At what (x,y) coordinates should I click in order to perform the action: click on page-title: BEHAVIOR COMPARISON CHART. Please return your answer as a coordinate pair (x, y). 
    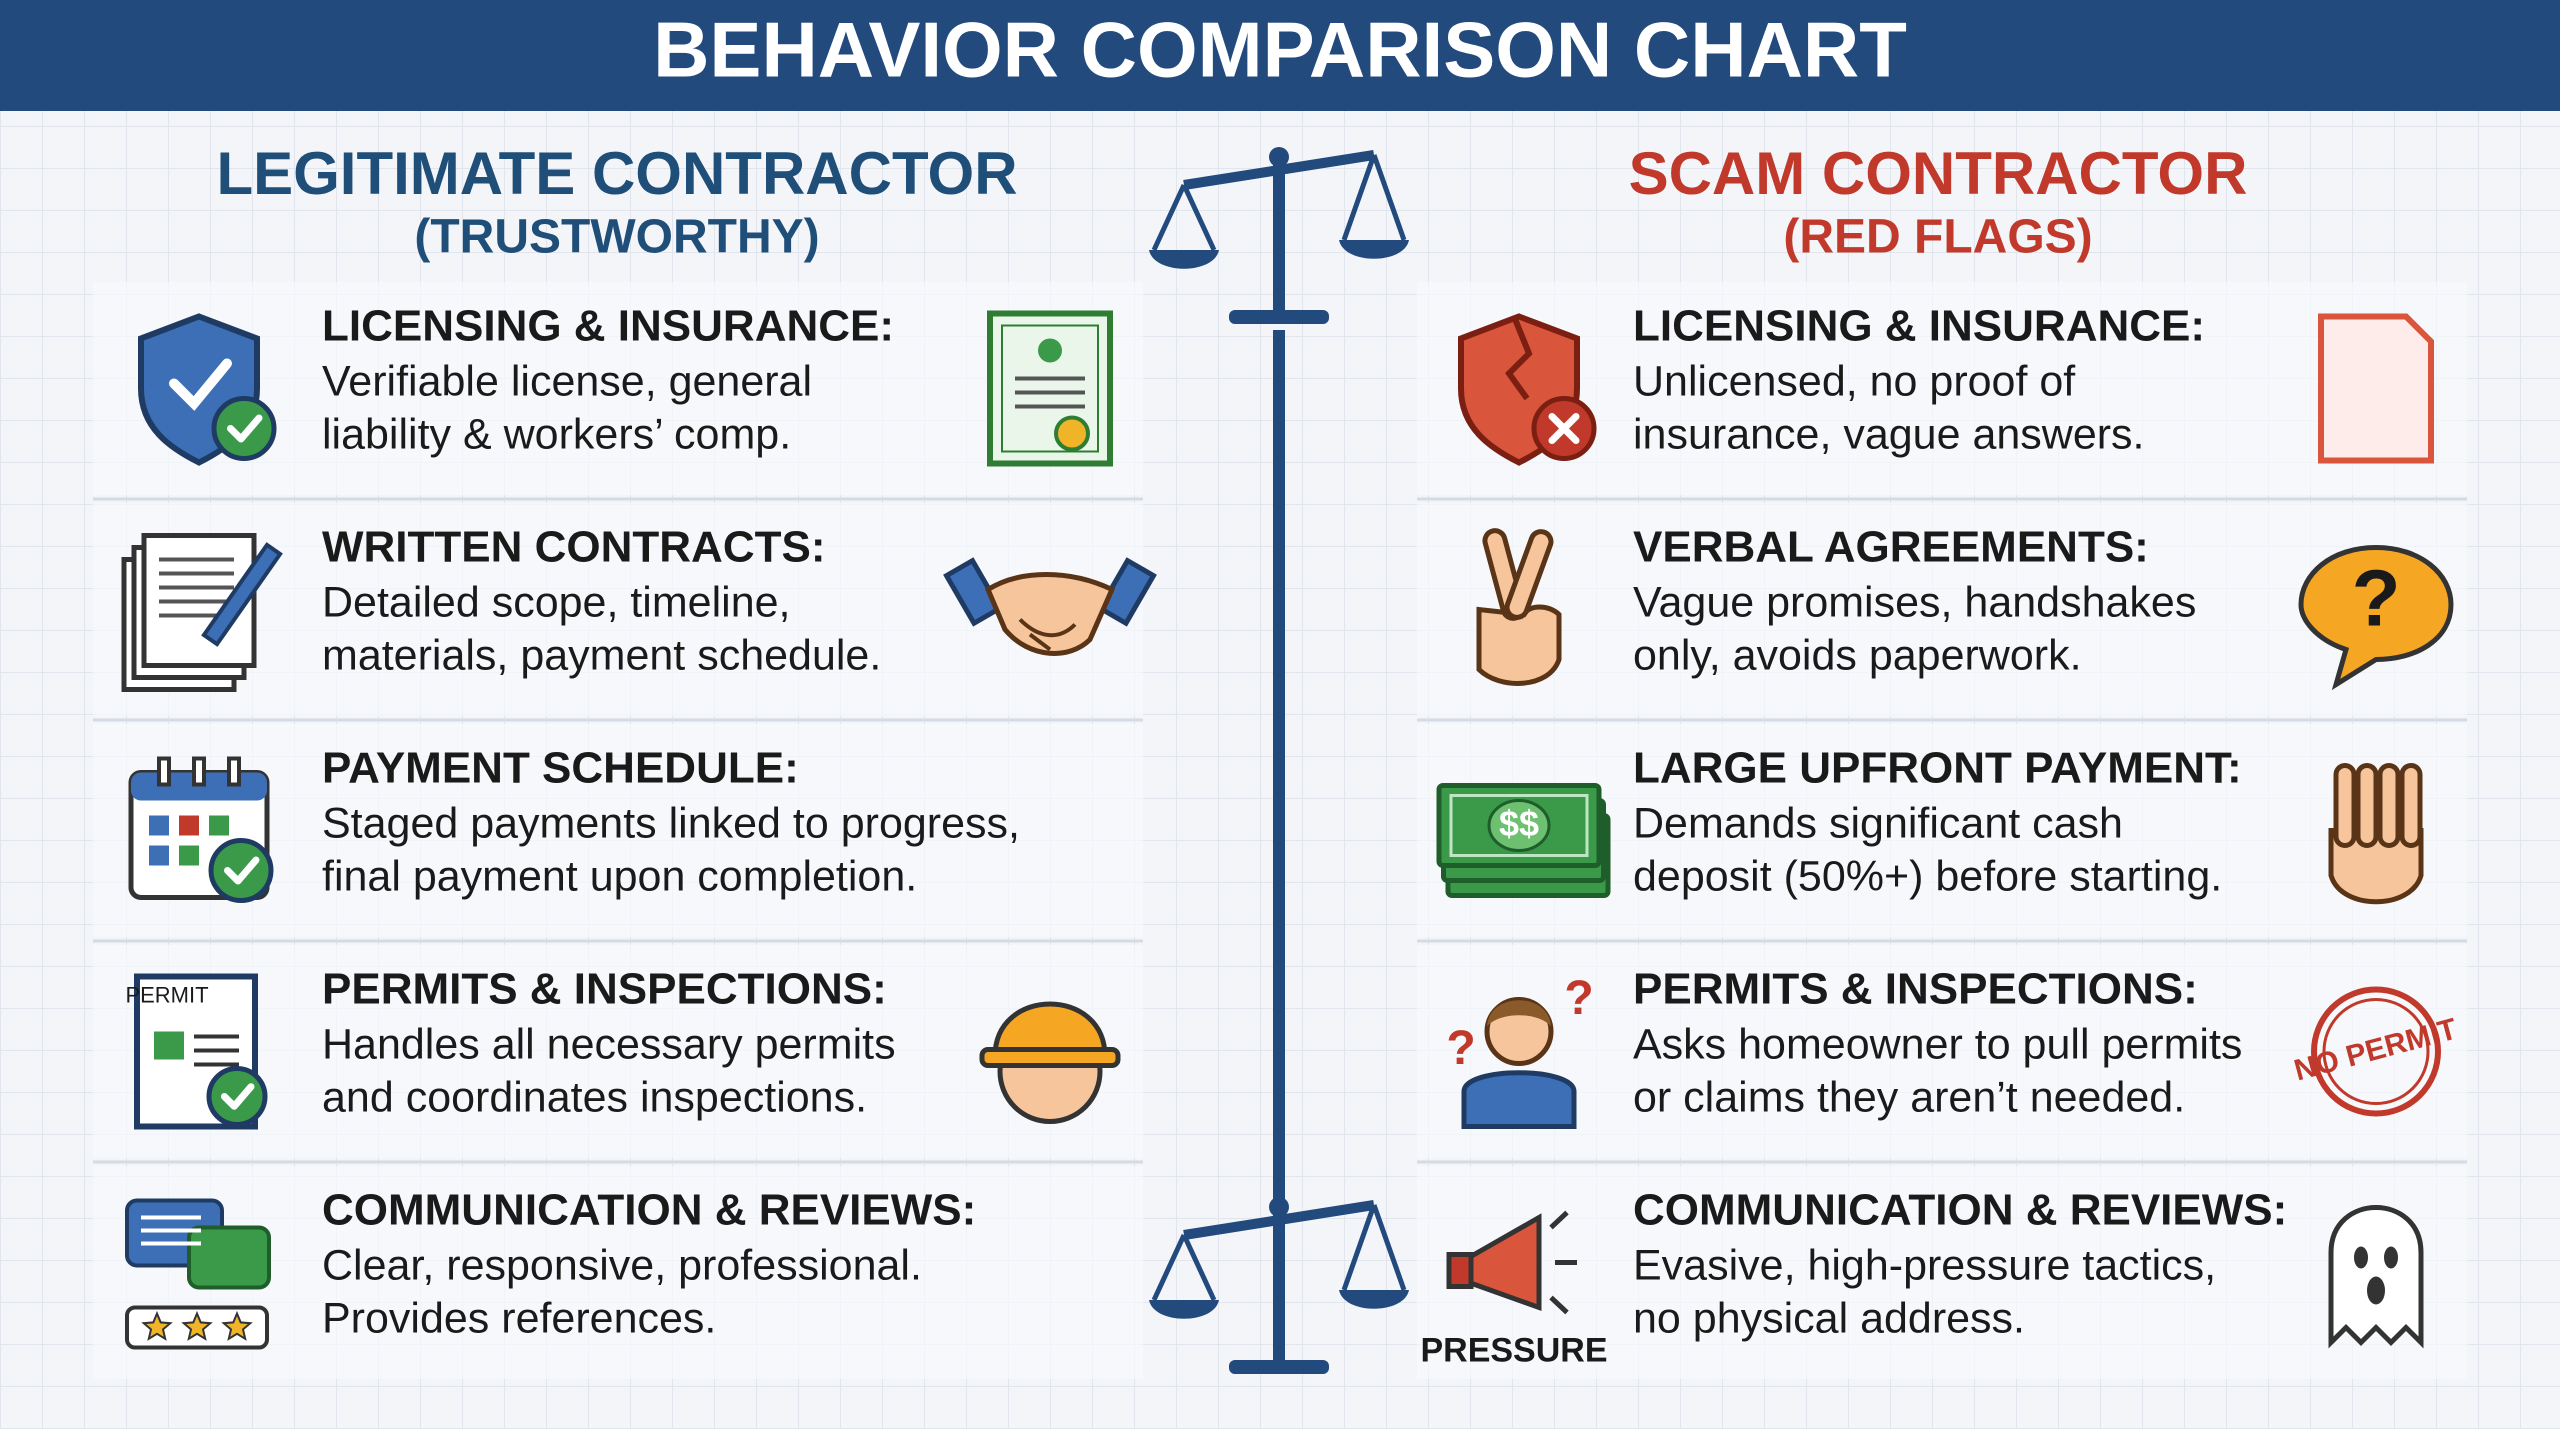
    Looking at the image, I should click on (1280, 50).